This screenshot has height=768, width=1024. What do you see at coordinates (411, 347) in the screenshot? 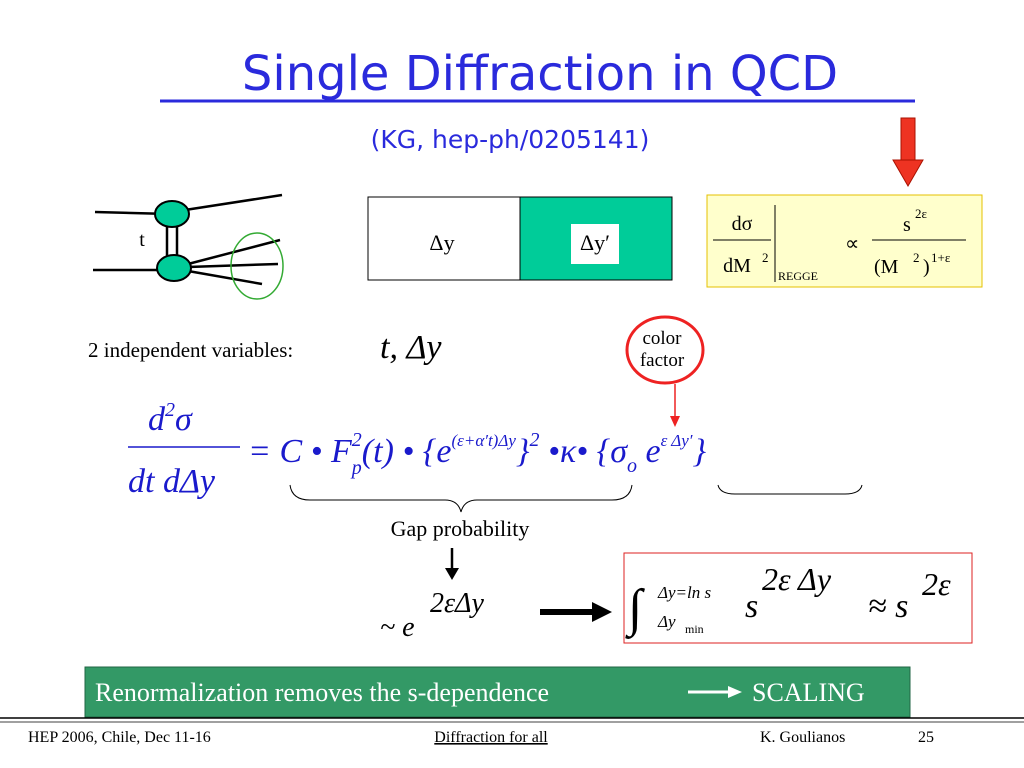
I see `variables: t, Δy` at bounding box center [411, 347].